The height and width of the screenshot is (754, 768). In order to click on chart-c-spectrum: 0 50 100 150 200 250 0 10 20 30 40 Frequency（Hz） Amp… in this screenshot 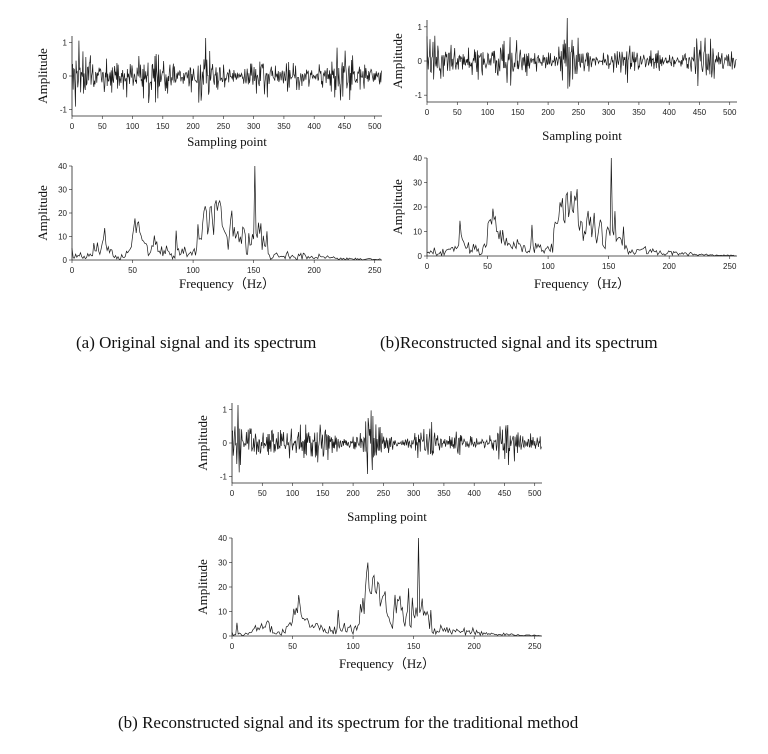, I will do `click(368, 602)`.